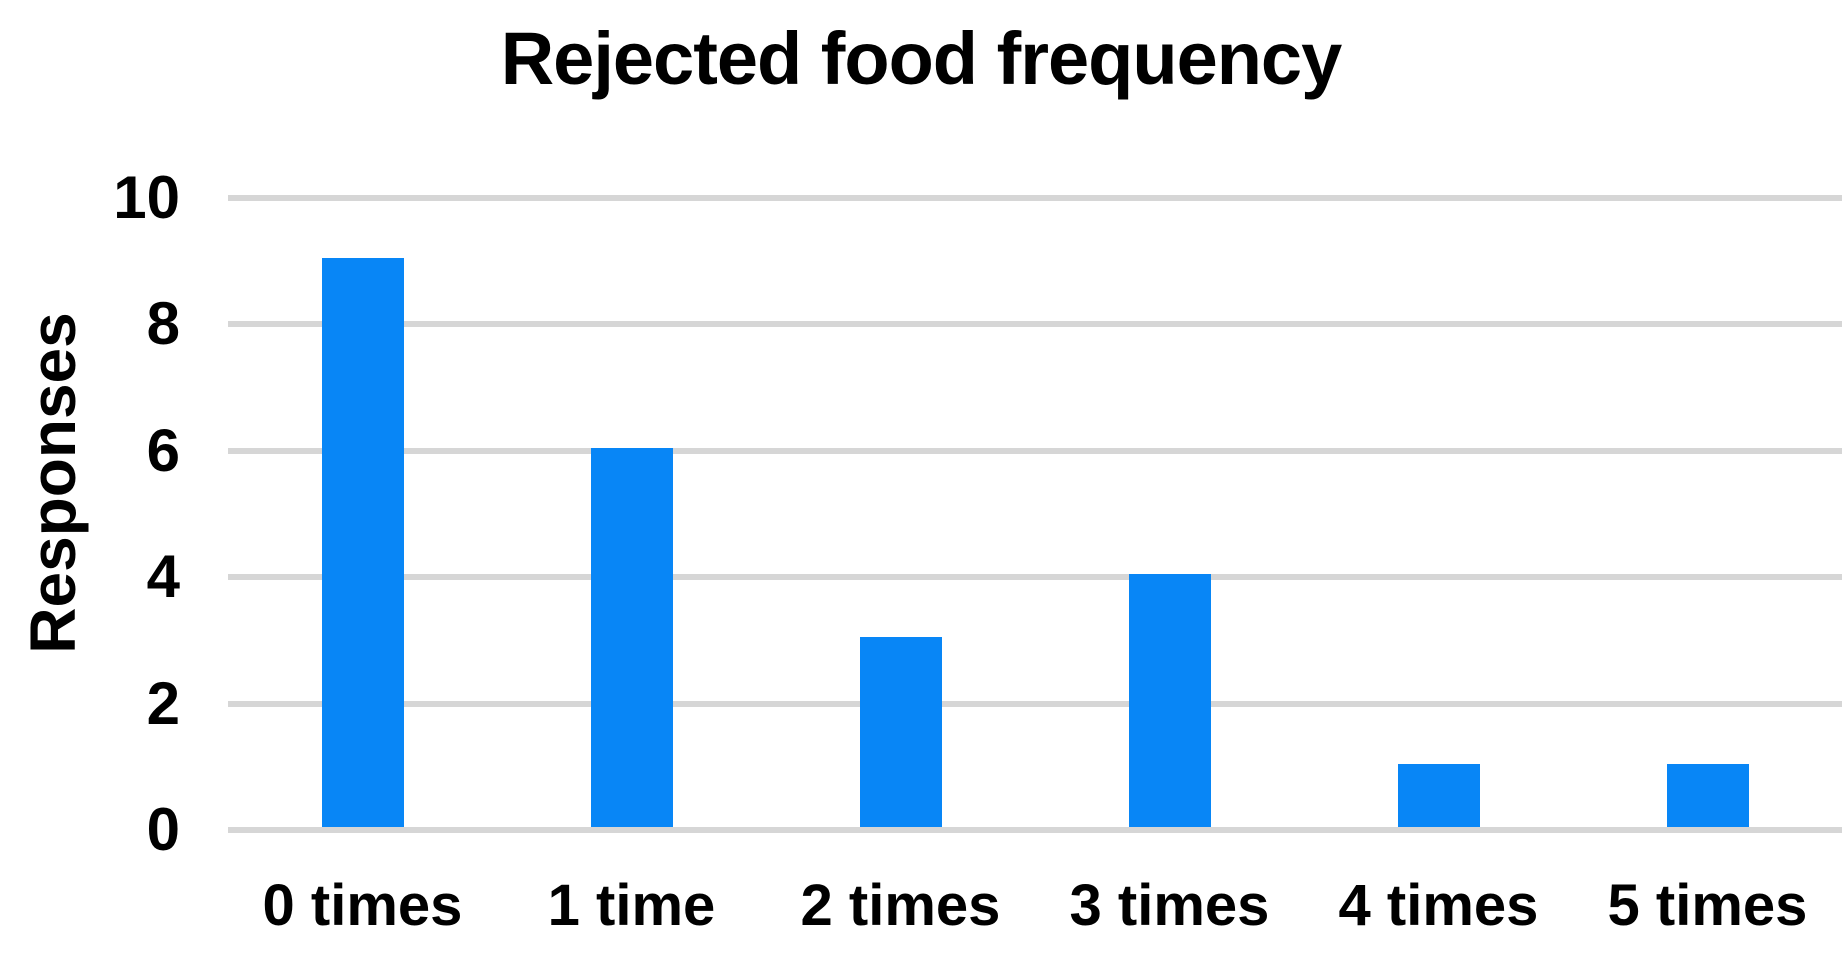 The image size is (1842, 956). What do you see at coordinates (1438, 905) in the screenshot?
I see `x-axis-label: 4 times` at bounding box center [1438, 905].